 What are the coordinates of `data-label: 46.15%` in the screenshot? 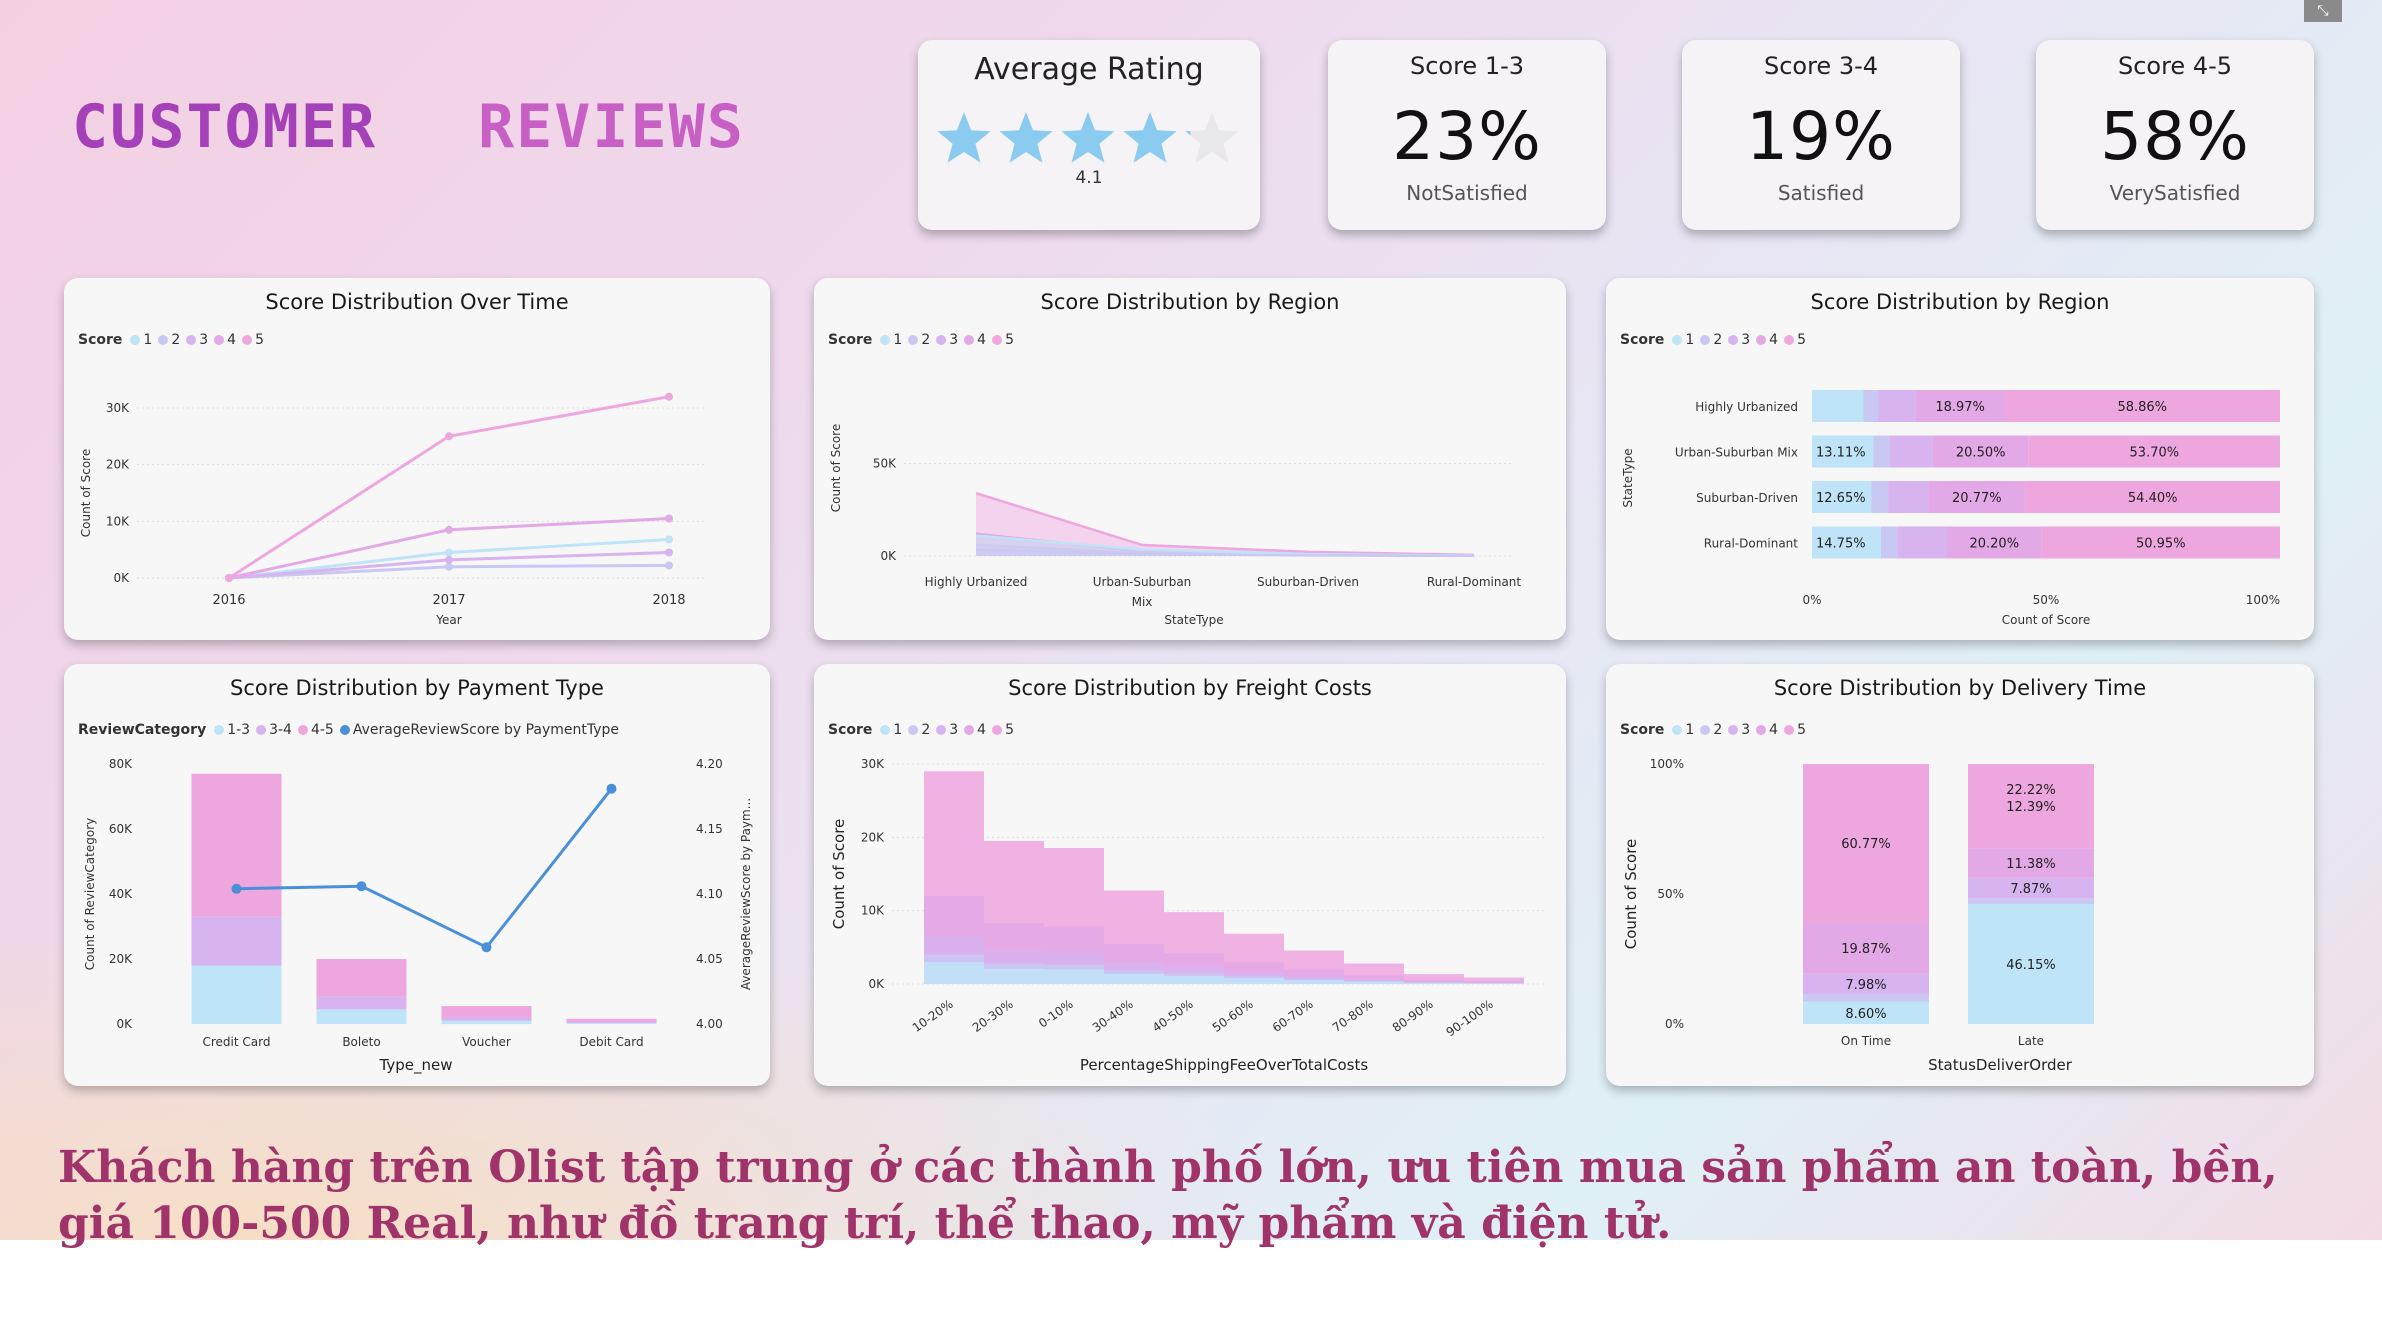 It's located at (2031, 965).